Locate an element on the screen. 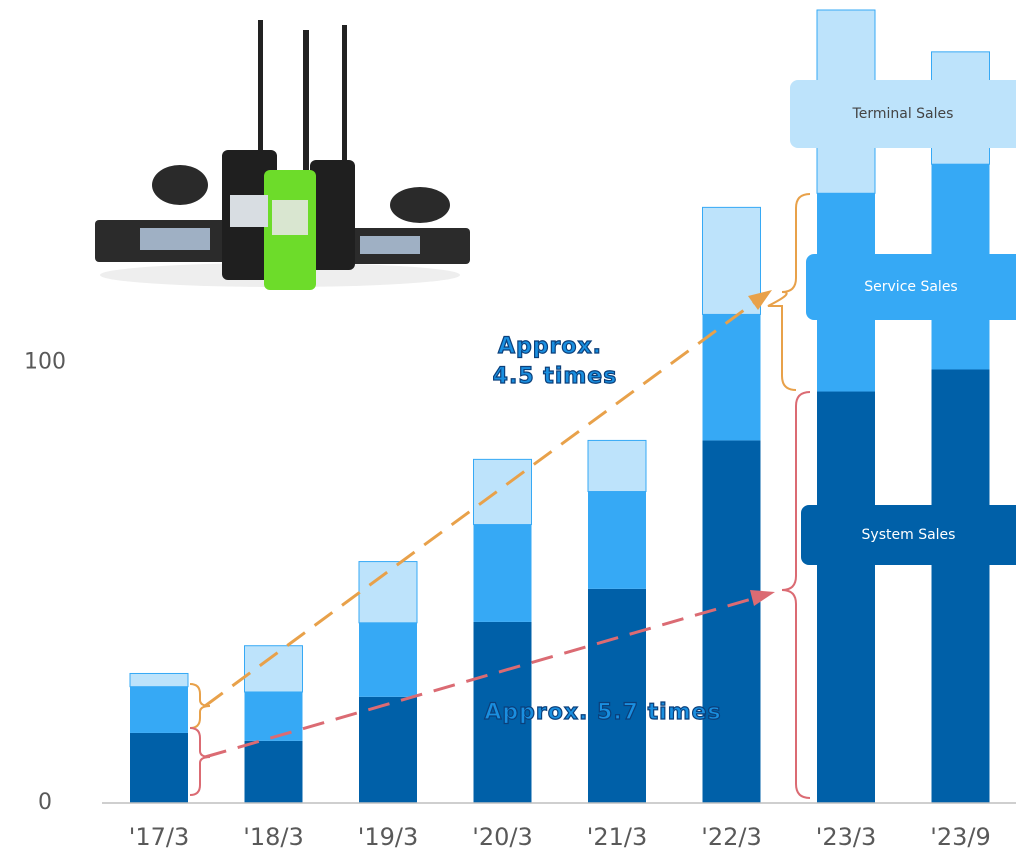 The image size is (1016, 855). product-image is located at coordinates (282, 155).